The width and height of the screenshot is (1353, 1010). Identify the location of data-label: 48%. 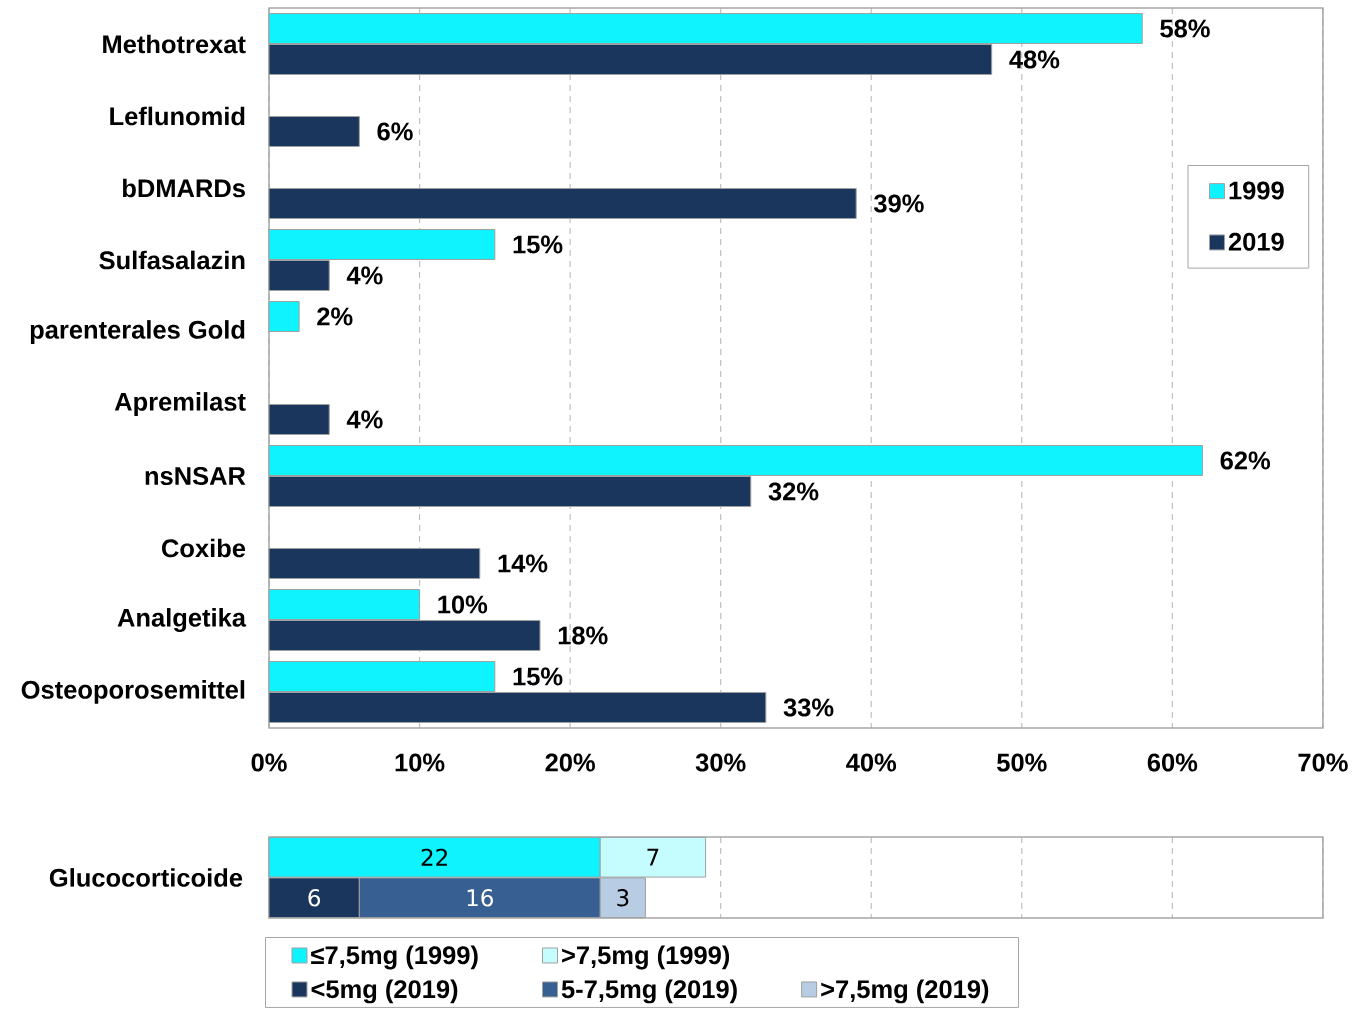
(1034, 59).